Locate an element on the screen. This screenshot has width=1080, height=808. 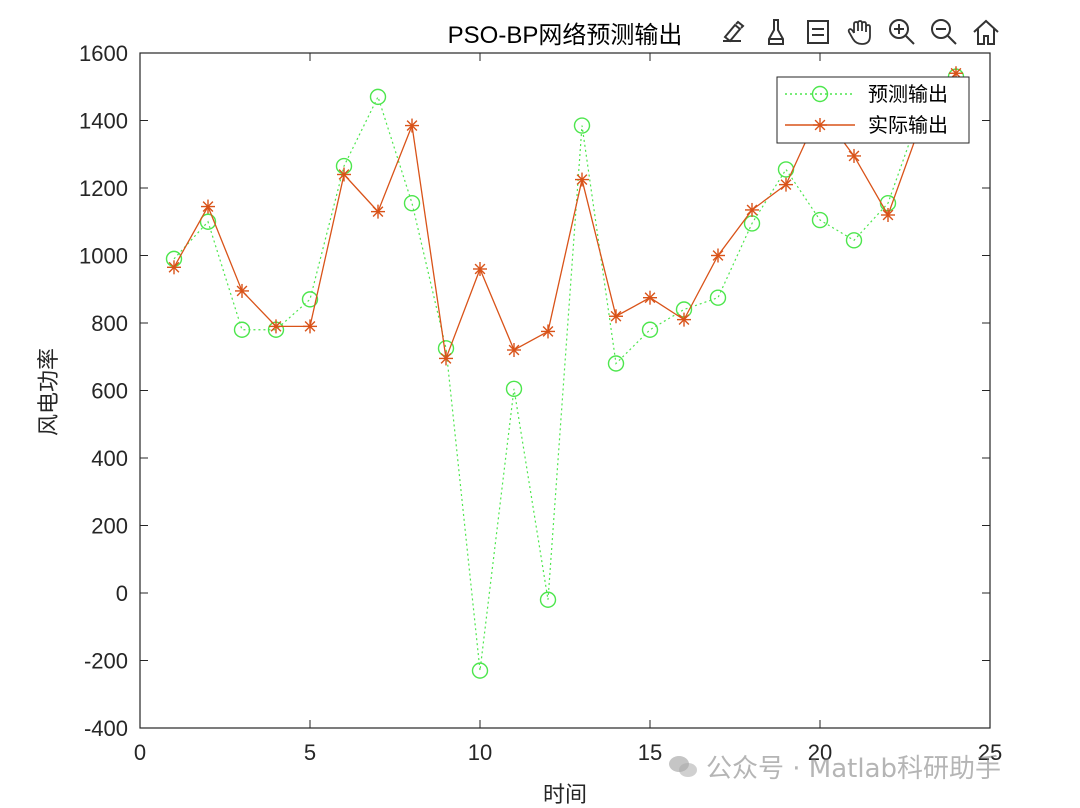
zoom-in-icon is located at coordinates (902, 32).